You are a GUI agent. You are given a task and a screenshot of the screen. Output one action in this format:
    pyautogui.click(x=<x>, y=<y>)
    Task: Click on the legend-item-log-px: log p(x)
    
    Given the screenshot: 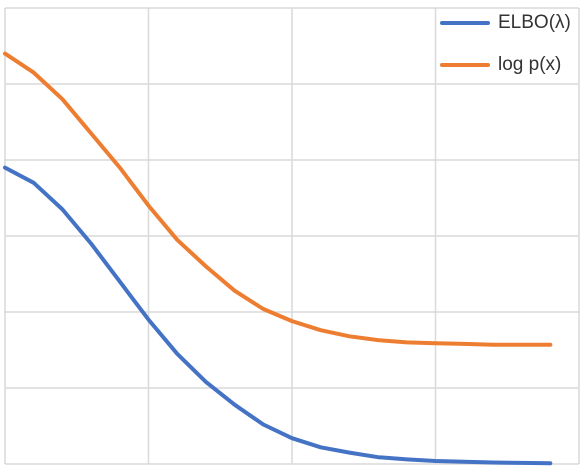 What is the action you would take?
    pyautogui.click(x=510, y=65)
    